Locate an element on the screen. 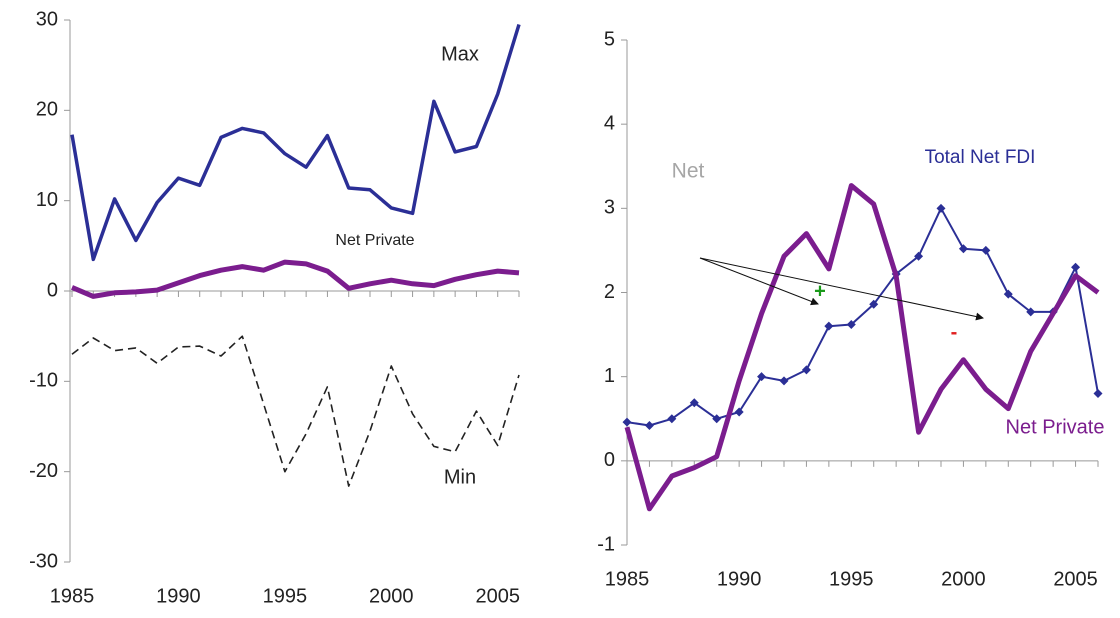 Image resolution: width=1120 pixels, height=618 pixels. y-tick-label: 30 is located at coordinates (47, 19).